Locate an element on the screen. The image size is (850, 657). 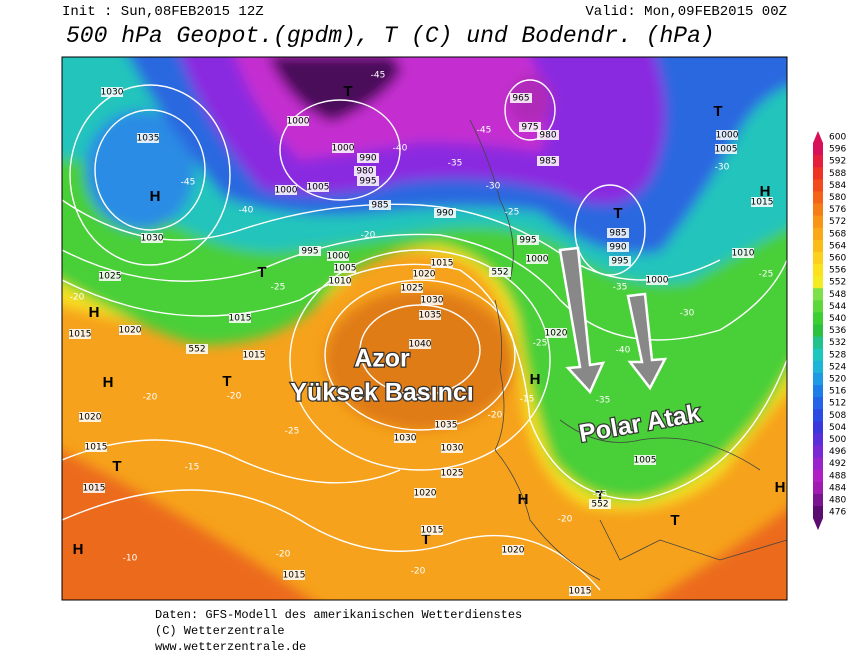
colorbar-label: 512 is located at coordinates (837, 404).